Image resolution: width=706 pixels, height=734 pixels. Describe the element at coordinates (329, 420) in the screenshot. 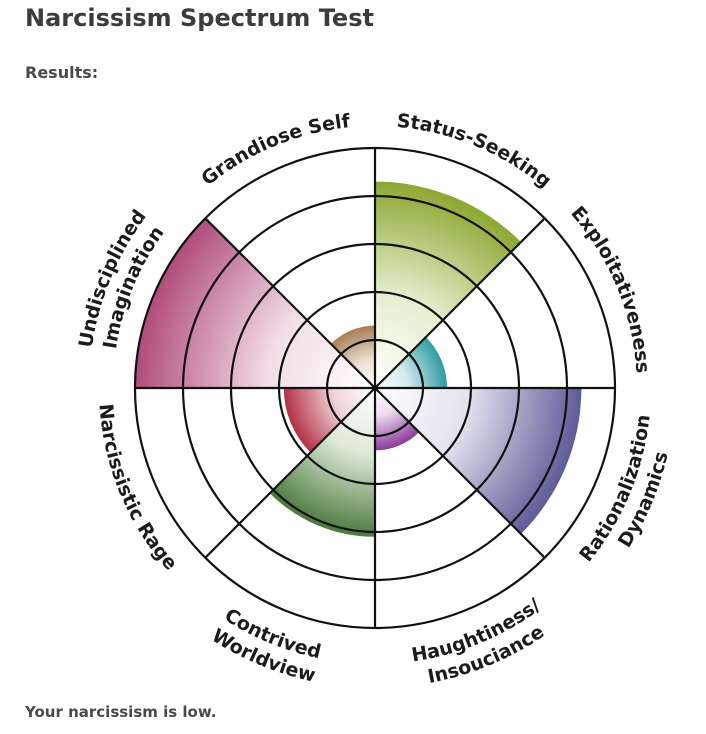

I see `sector-narcissistic-rage` at that location.